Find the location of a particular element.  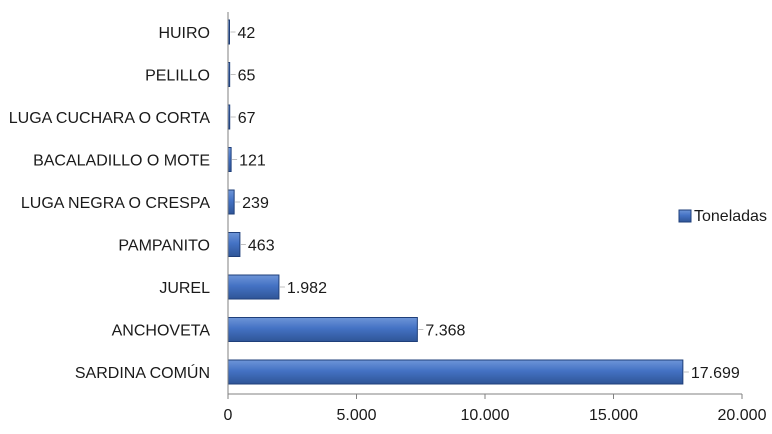

data-label: 121 is located at coordinates (252, 161).